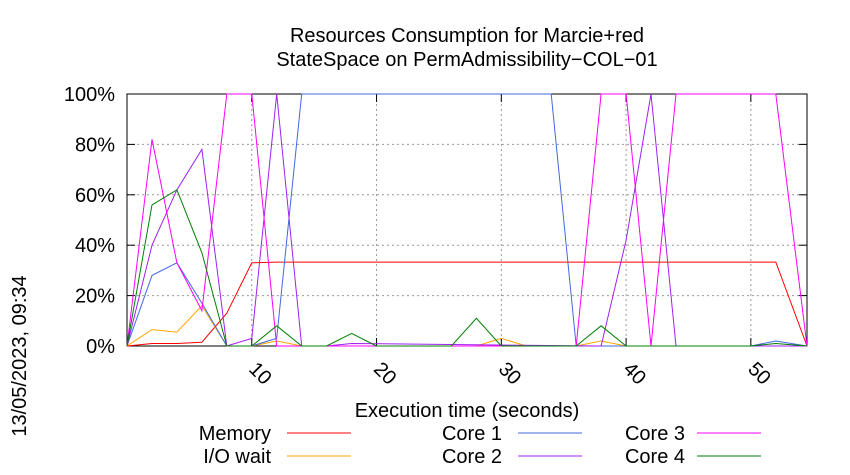 This screenshot has height=475, width=850. Describe the element at coordinates (89, 95) in the screenshot. I see `y-tick-label: 100%` at that location.